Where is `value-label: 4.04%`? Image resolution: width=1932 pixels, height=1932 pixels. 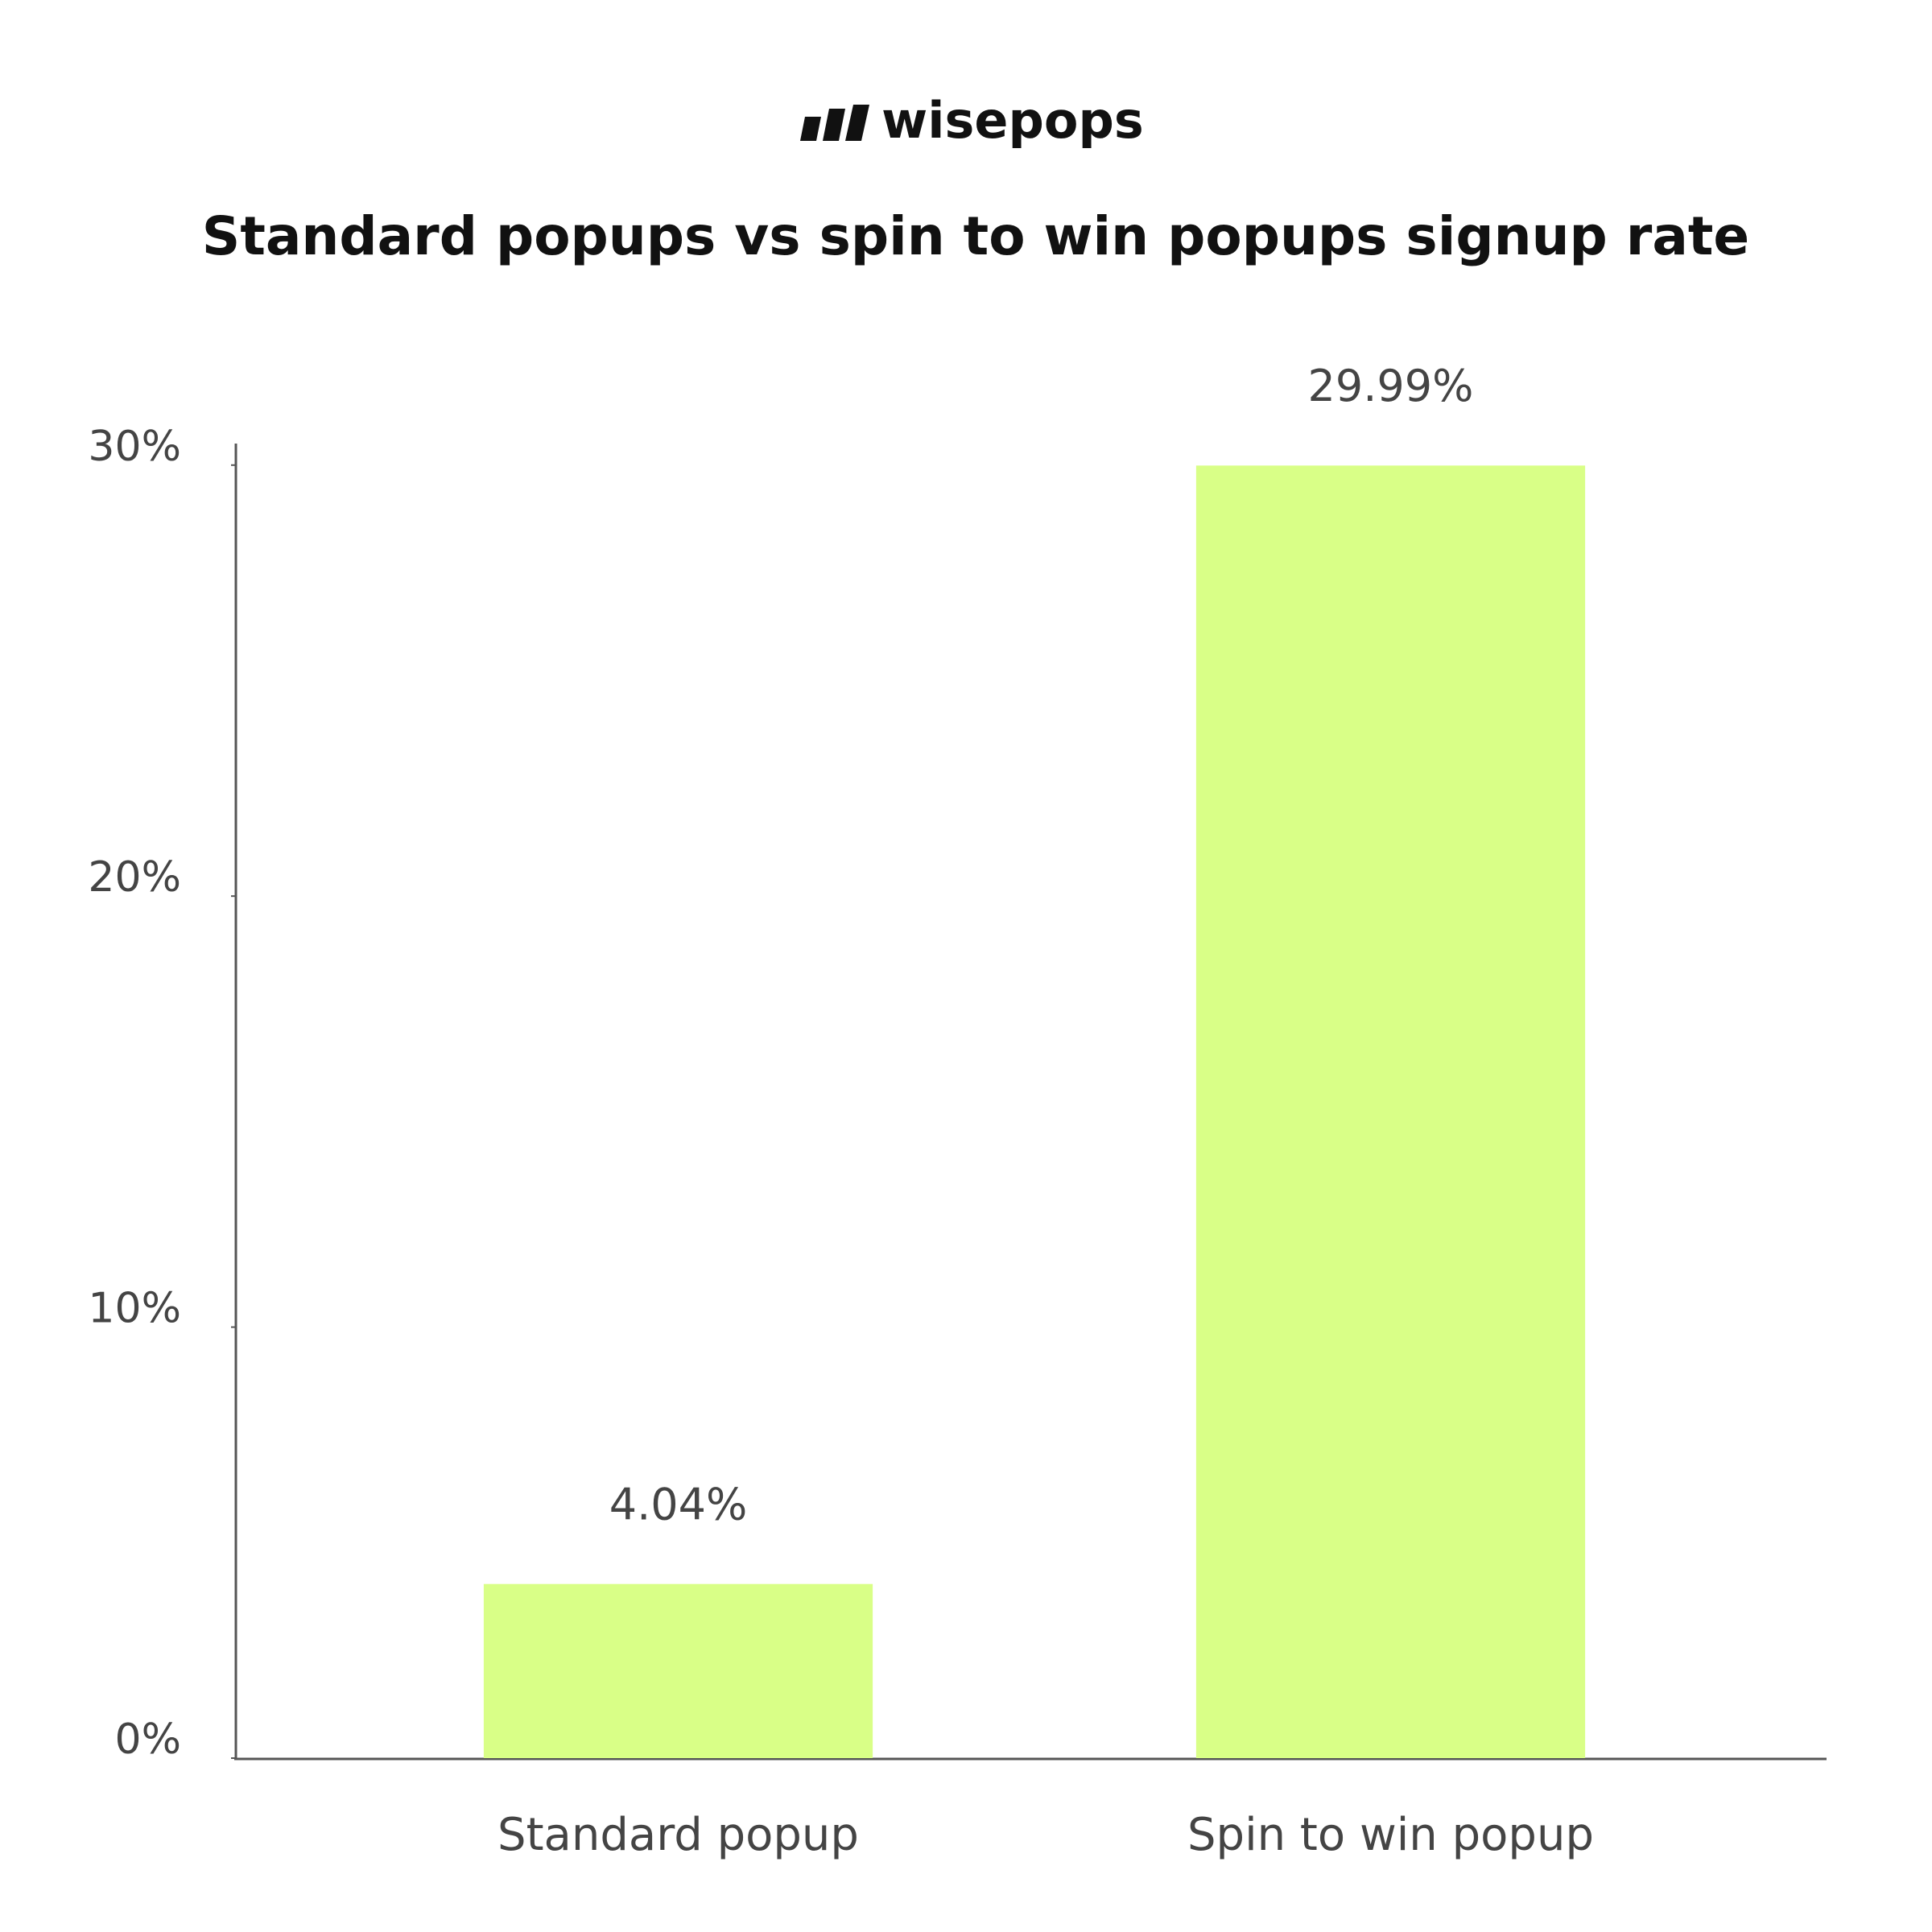 value-label: 4.04% is located at coordinates (678, 1504).